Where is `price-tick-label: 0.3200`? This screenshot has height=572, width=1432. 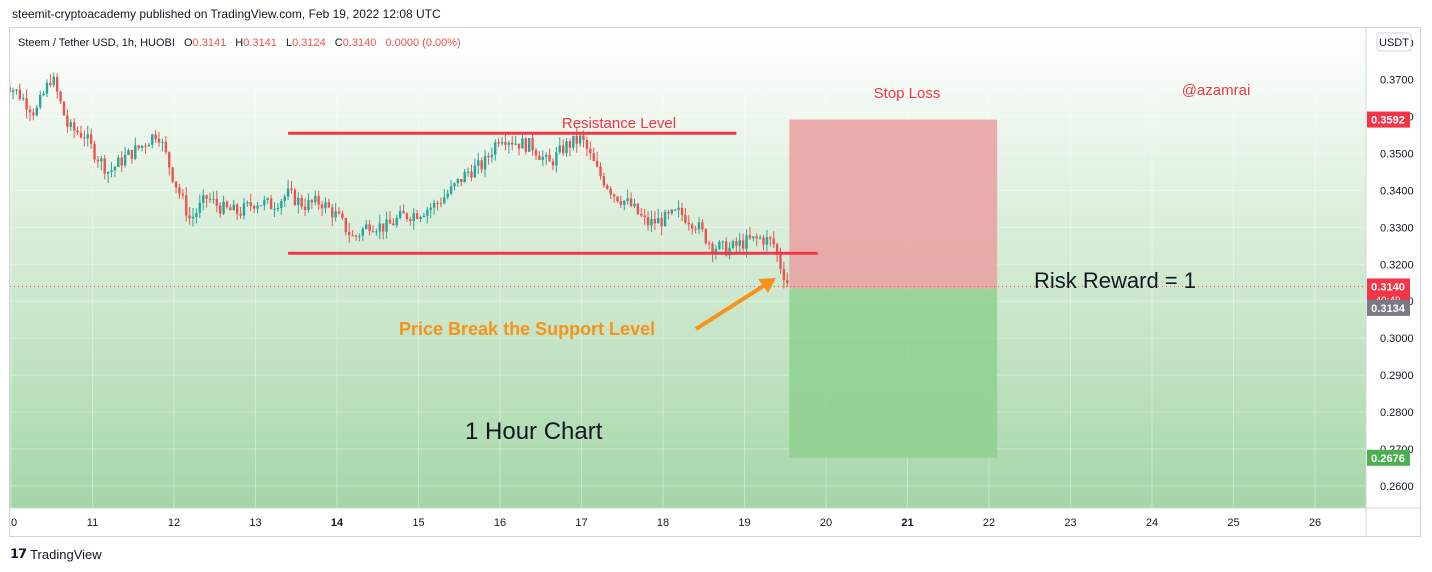
price-tick-label: 0.3200 is located at coordinates (1397, 265).